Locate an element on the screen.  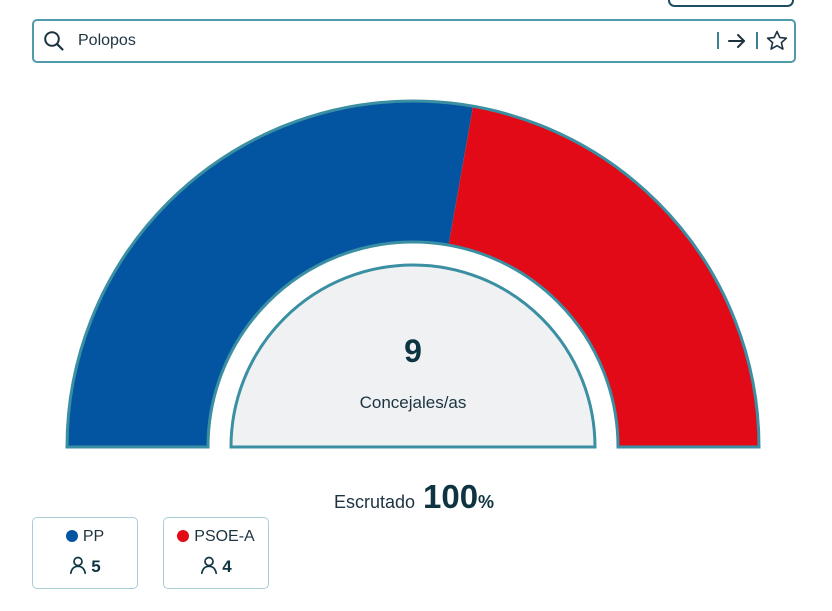
scrutiny-label: Escrutado is located at coordinates (374, 502).